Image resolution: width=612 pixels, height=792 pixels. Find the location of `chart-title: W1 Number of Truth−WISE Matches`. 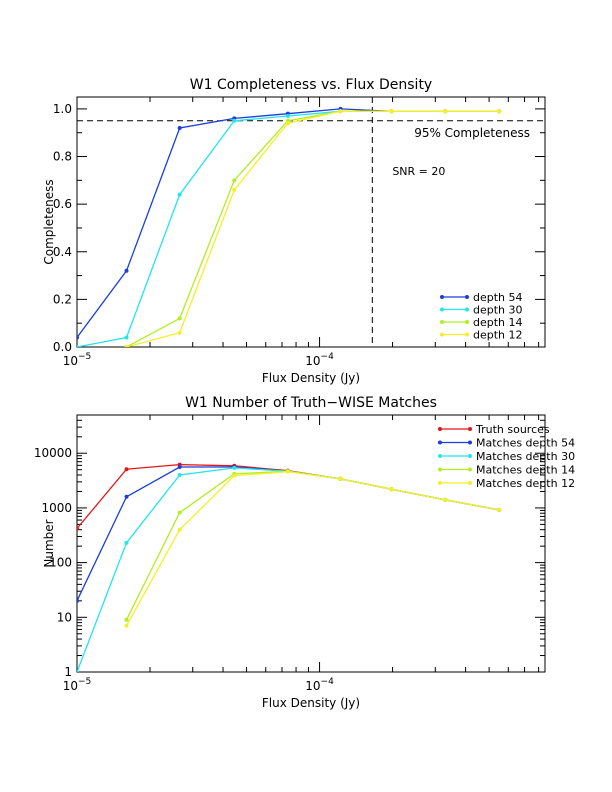

chart-title: W1 Number of Truth−WISE Matches is located at coordinates (311, 403).